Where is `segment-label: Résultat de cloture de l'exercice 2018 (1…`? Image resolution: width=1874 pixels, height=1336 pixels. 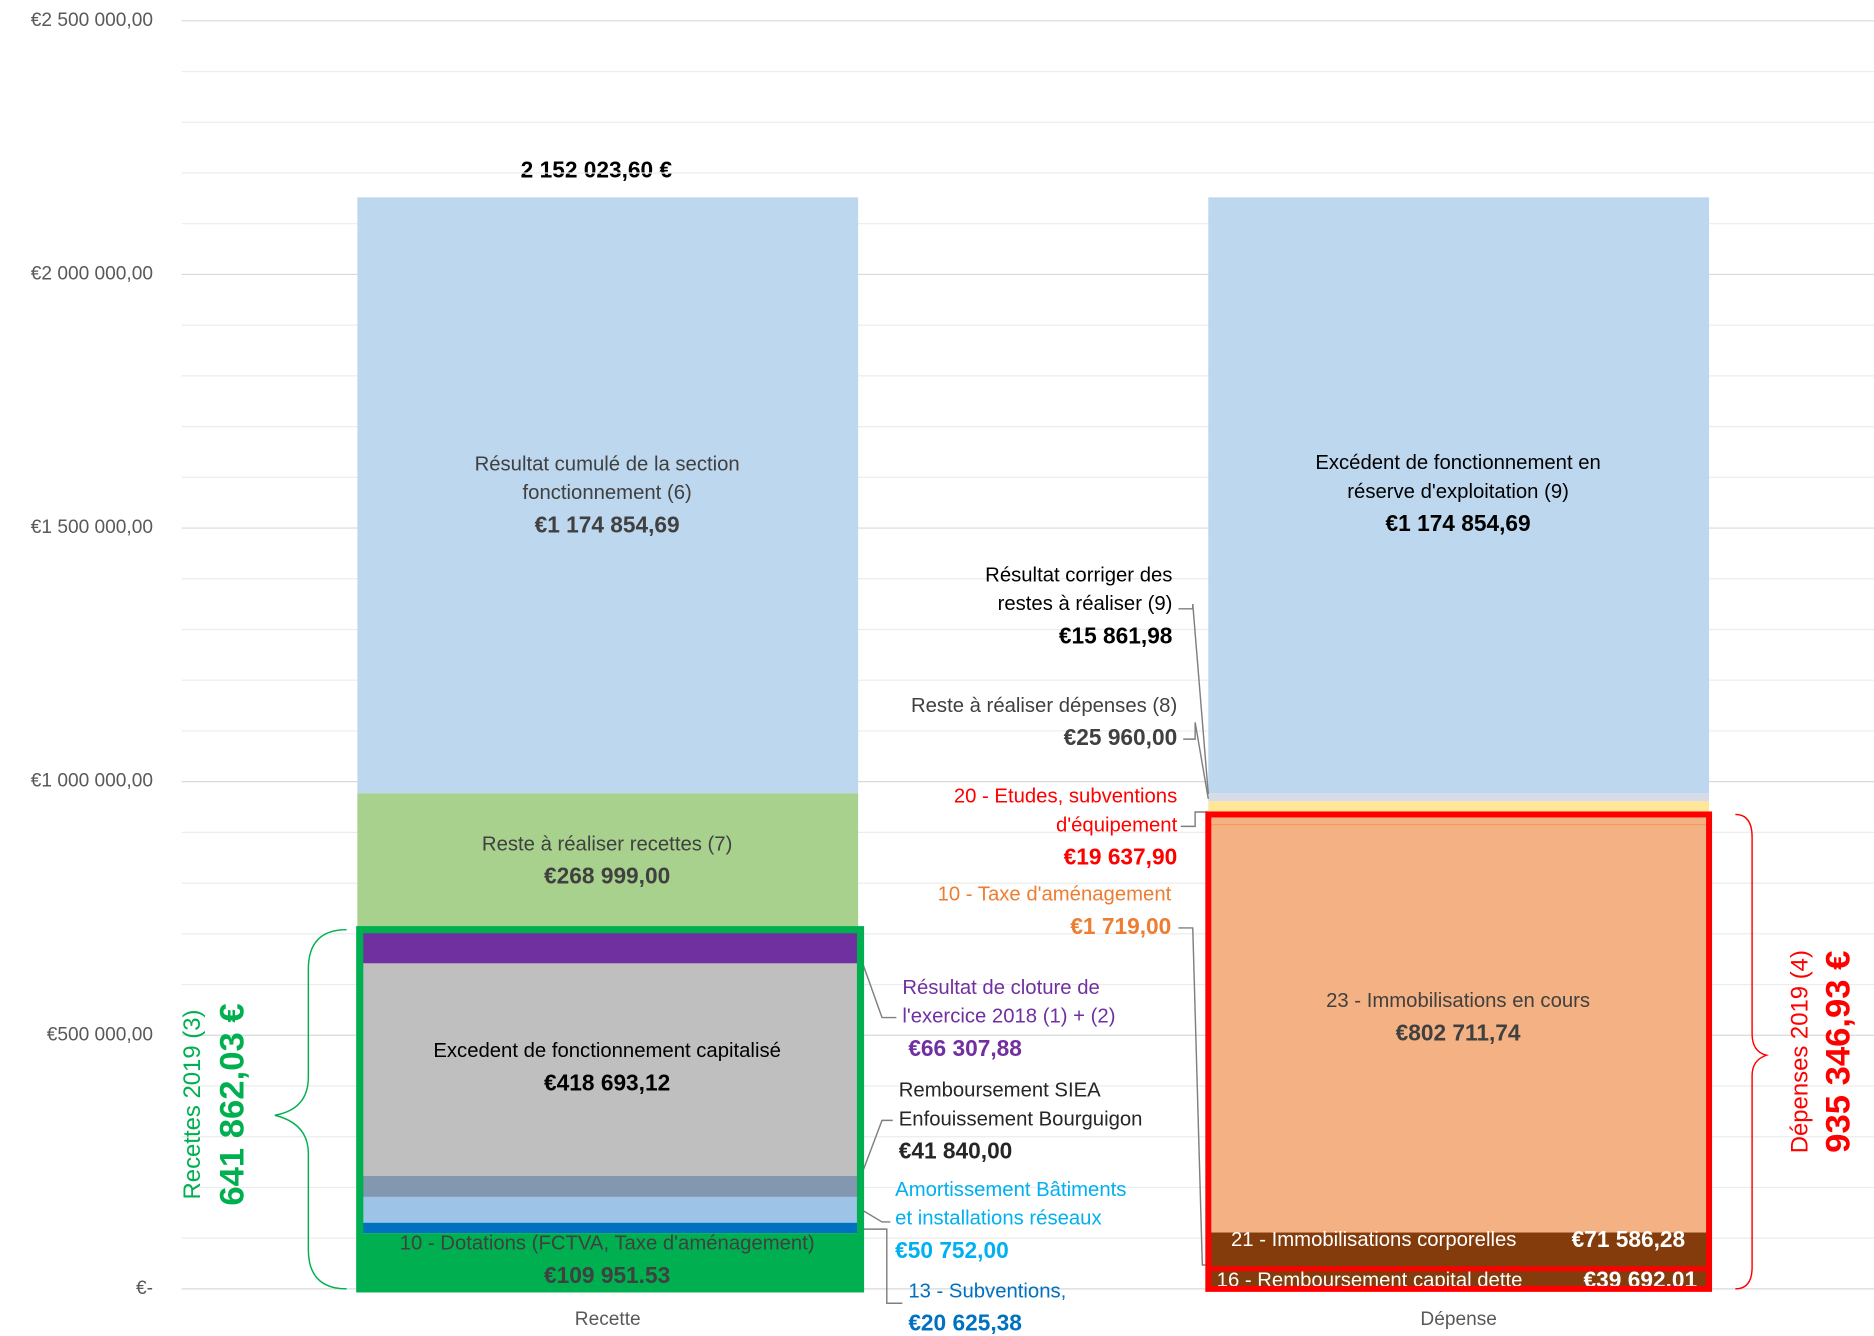 segment-label: Résultat de cloture de l'exercice 2018 (1… is located at coordinates (986, 1005).